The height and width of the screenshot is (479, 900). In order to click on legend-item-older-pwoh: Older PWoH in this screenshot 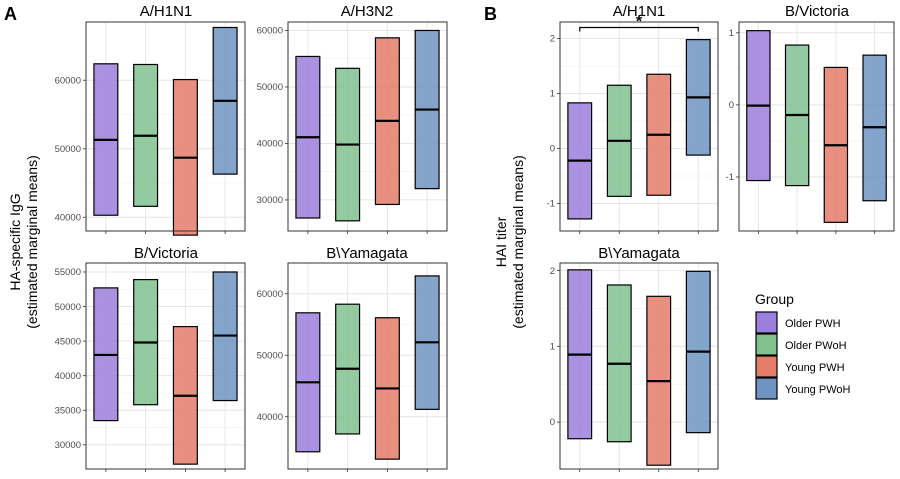, I will do `click(801, 344)`.